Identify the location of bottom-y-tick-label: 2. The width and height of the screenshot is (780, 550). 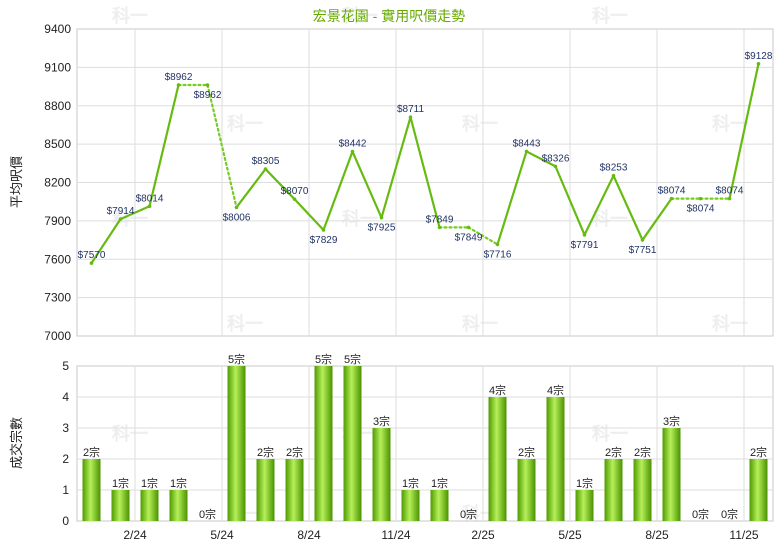
(65, 459).